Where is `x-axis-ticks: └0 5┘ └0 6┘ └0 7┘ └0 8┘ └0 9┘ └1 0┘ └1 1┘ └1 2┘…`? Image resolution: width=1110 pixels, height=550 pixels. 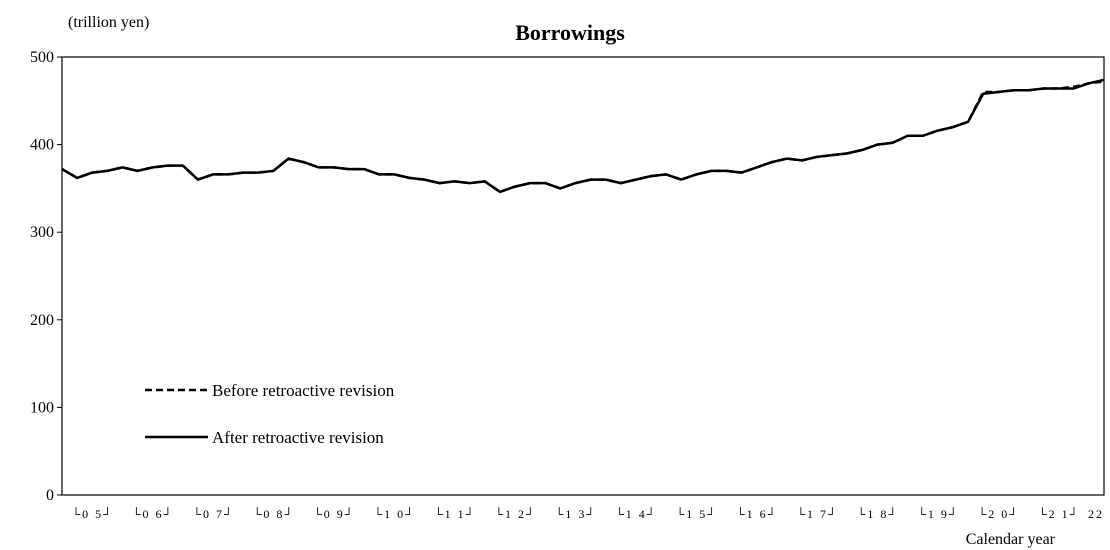
x-axis-ticks: └0 5┘ └0 6┘ └0 7┘ └0 8┘ └0 9┘ └1 0┘ └1 1┘ └1 2┘… is located at coordinates (588, 514).